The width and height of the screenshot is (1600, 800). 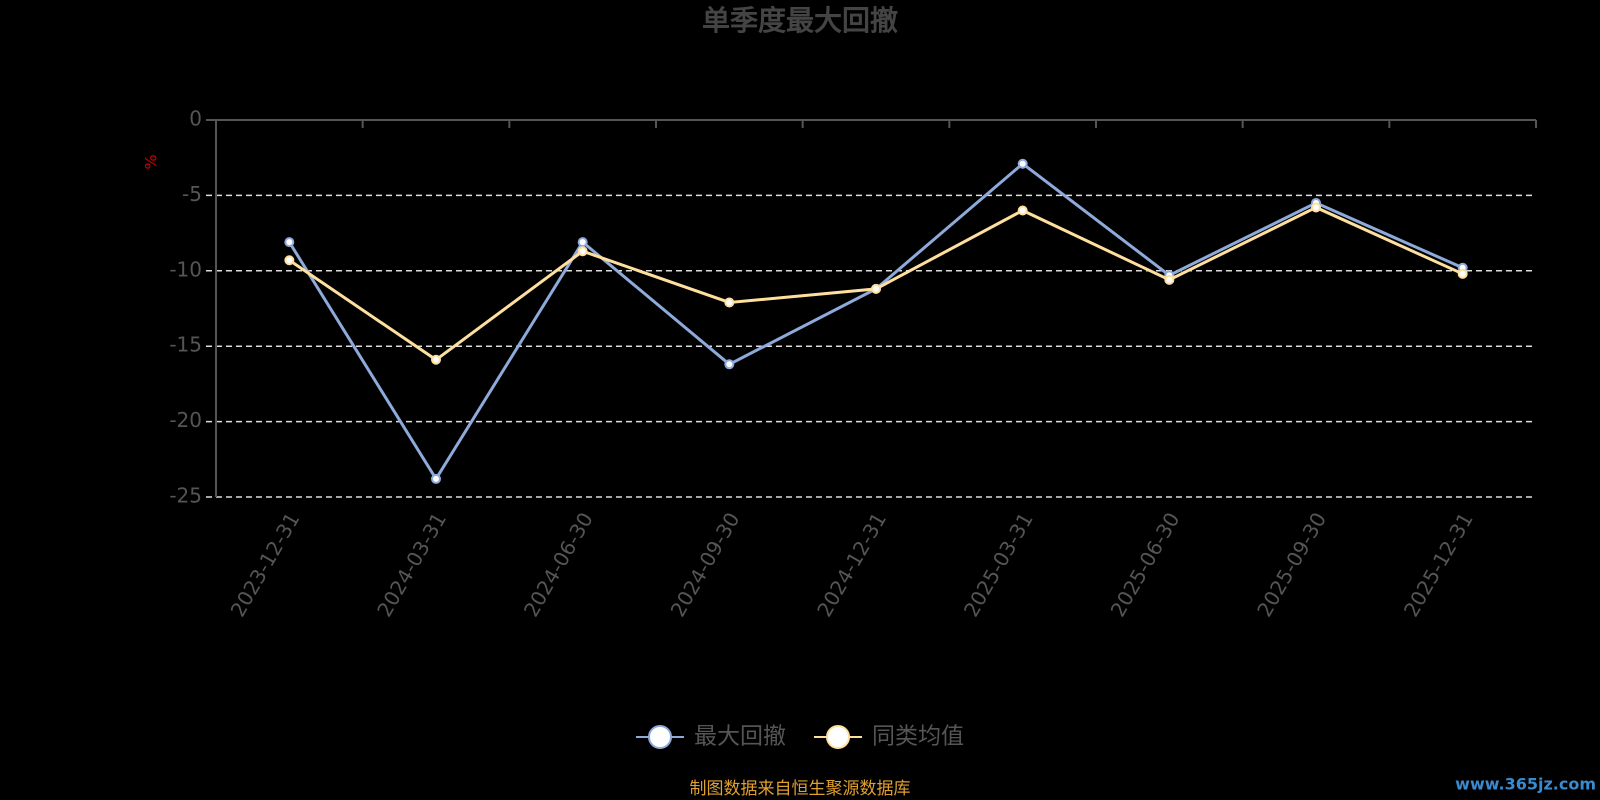 I want to click on chart-title: 单季度最大回撤, so click(x=800, y=20).